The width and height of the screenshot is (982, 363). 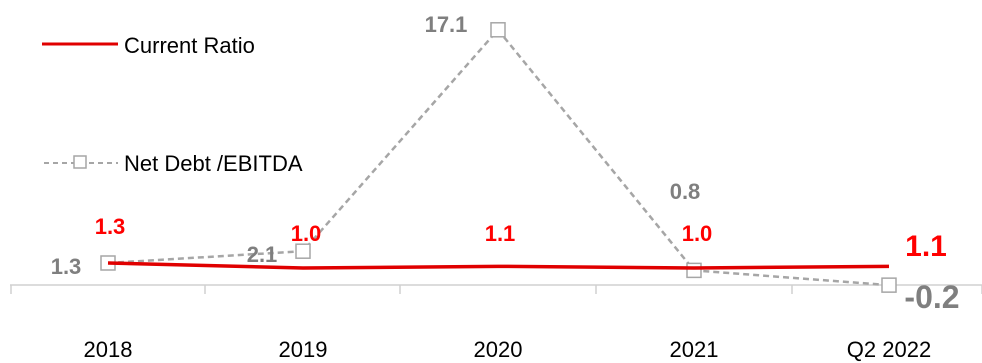 What do you see at coordinates (889, 349) in the screenshot?
I see `x-tick-label-q2-2022: Q2 2022` at bounding box center [889, 349].